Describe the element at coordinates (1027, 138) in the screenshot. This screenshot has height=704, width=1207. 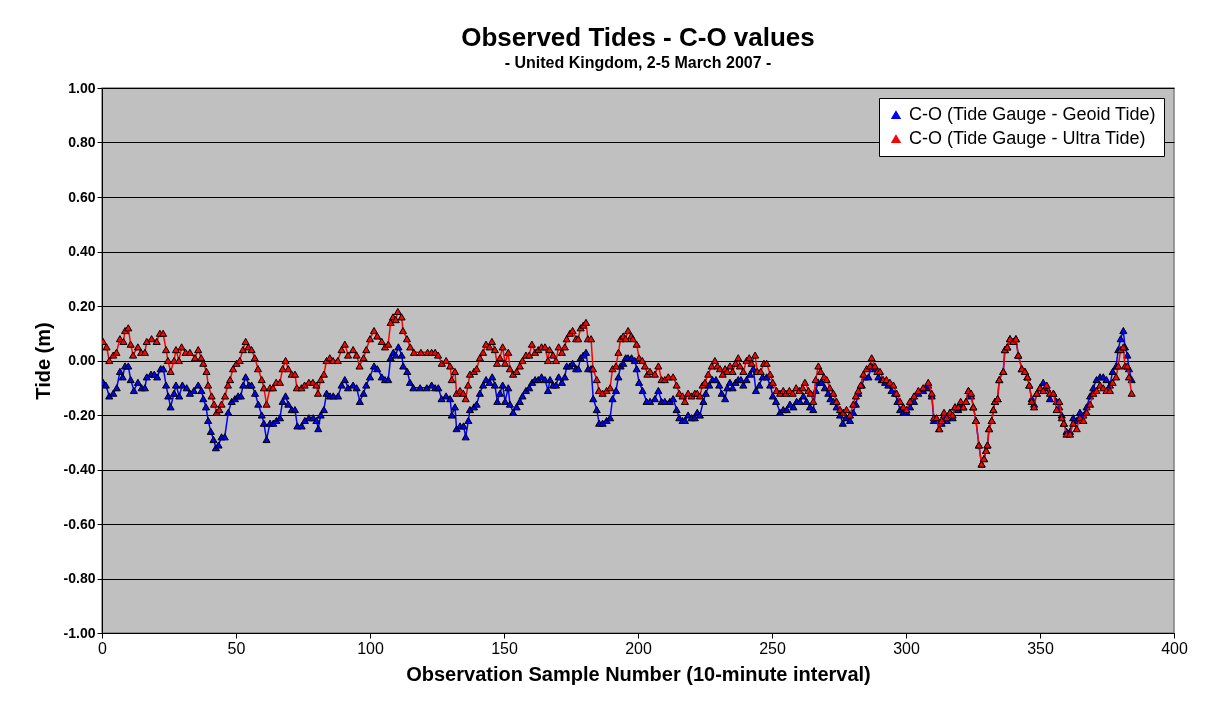
I see `legend-label: C-O (Tide Gauge - Ultra Tide)` at that location.